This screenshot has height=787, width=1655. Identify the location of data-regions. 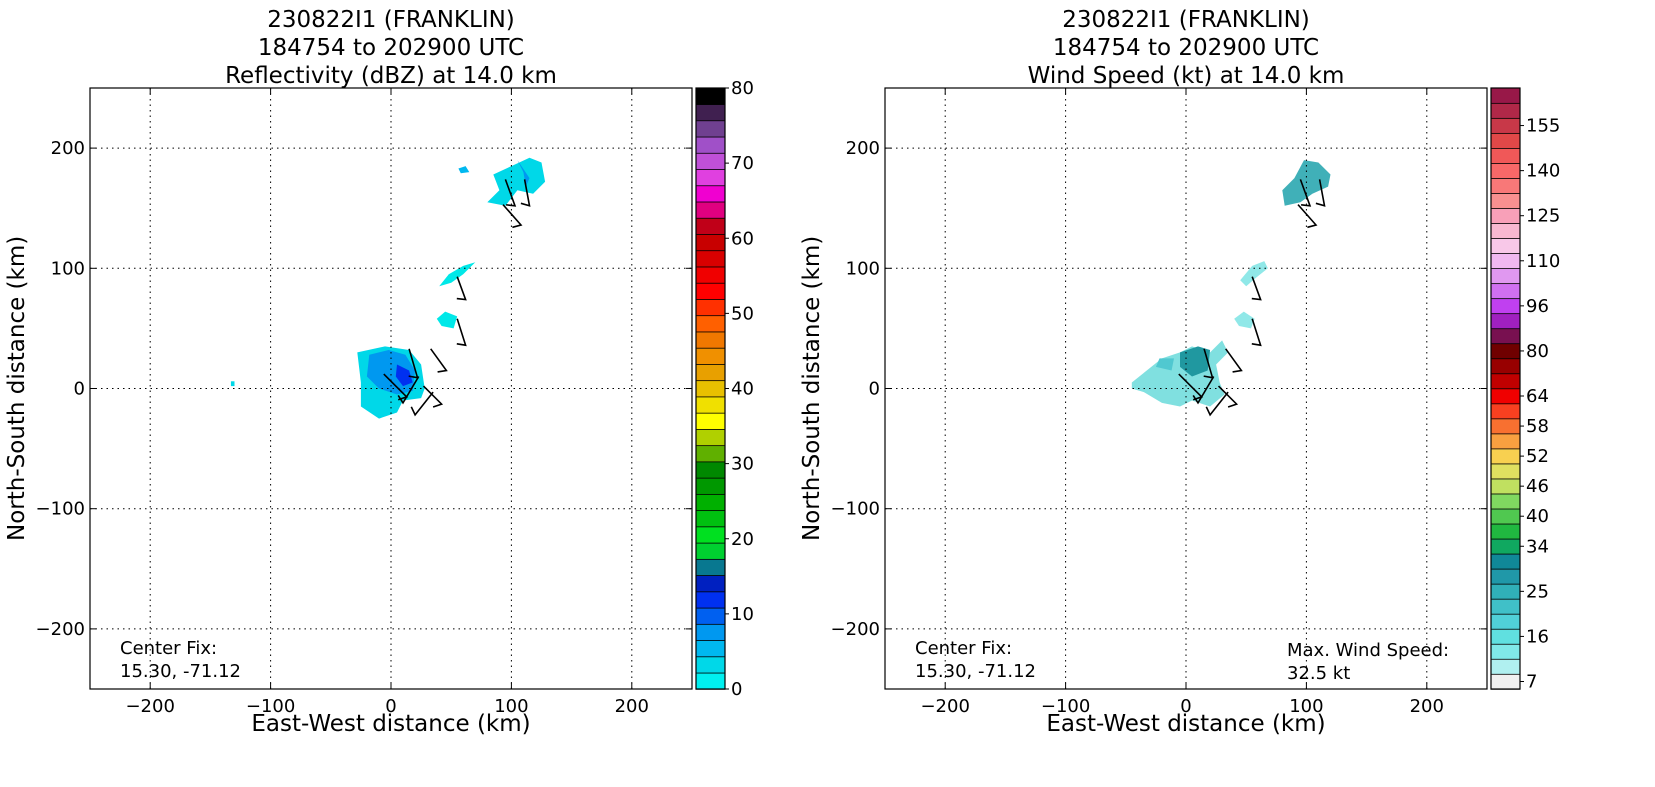
(388, 288).